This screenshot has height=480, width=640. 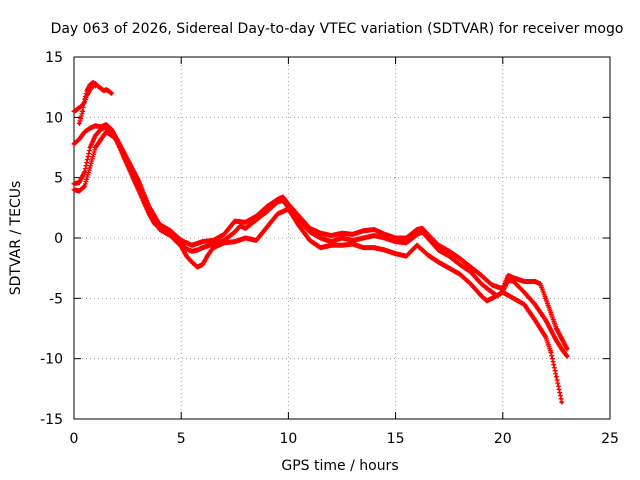 I want to click on x-tick-label: 20, so click(x=503, y=439).